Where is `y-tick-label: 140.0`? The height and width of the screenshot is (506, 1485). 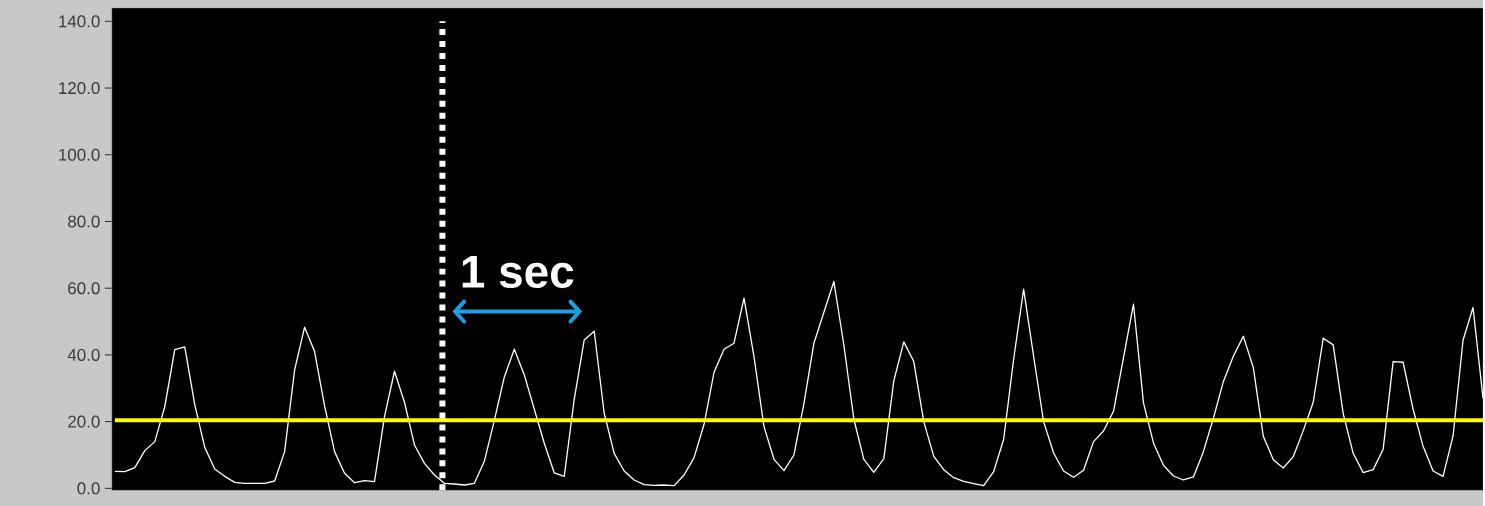
y-tick-label: 140.0 is located at coordinates (79, 21).